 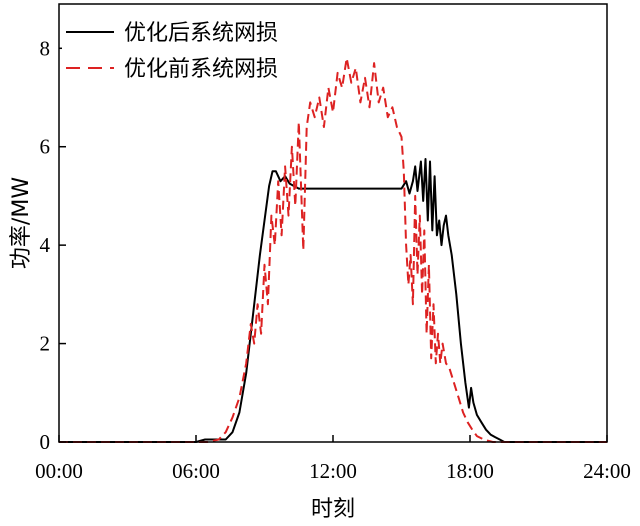 I want to click on legend-label-after: 优化后系统网损, so click(x=201, y=33).